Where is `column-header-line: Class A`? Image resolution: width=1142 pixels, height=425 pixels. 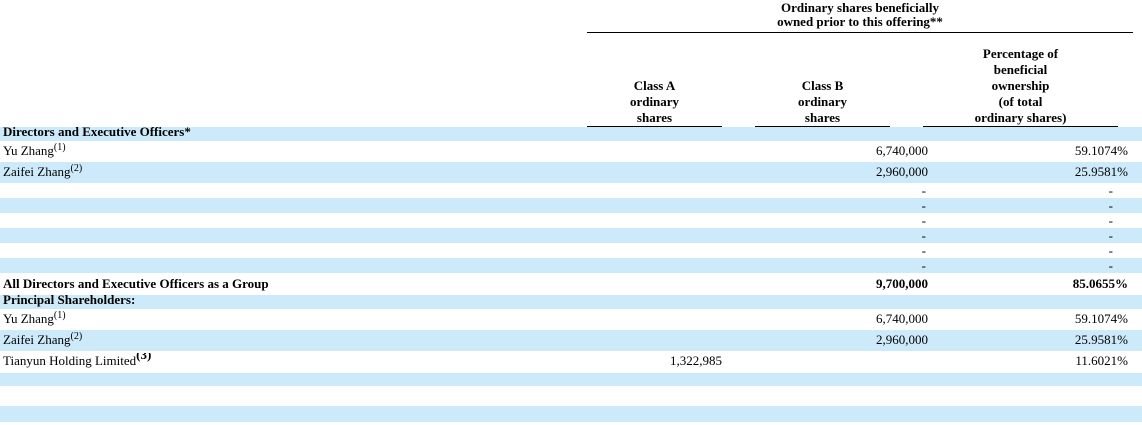 column-header-line: Class A is located at coordinates (654, 85).